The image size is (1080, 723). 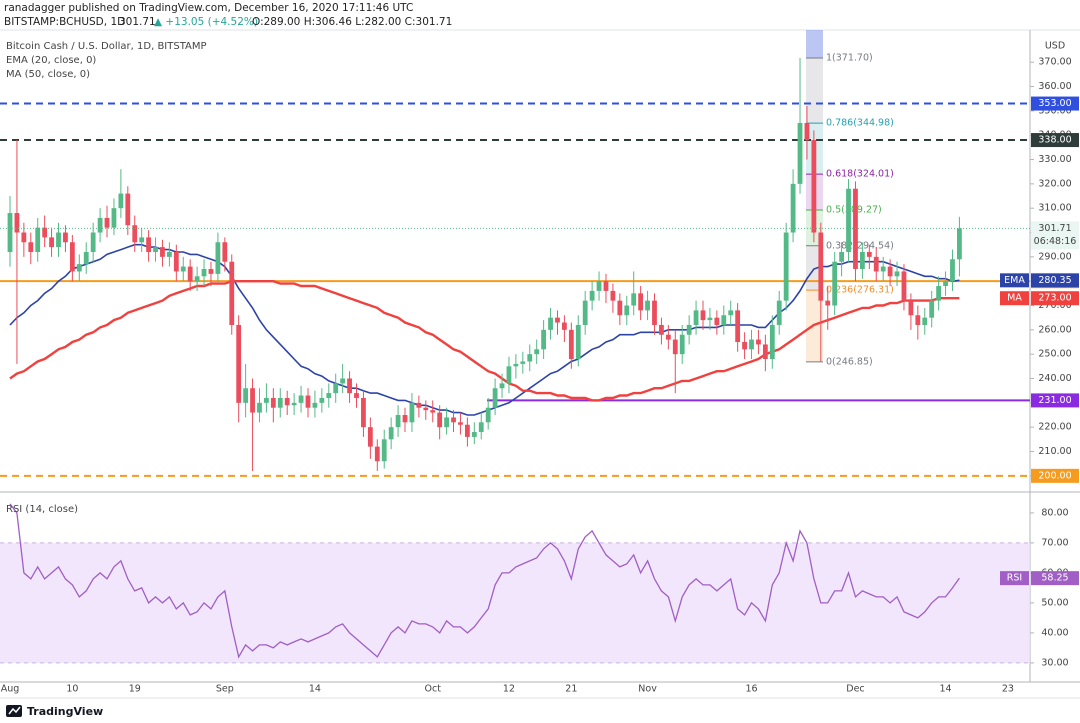 I want to click on y-tick-label: 330.00, so click(x=1054, y=159).